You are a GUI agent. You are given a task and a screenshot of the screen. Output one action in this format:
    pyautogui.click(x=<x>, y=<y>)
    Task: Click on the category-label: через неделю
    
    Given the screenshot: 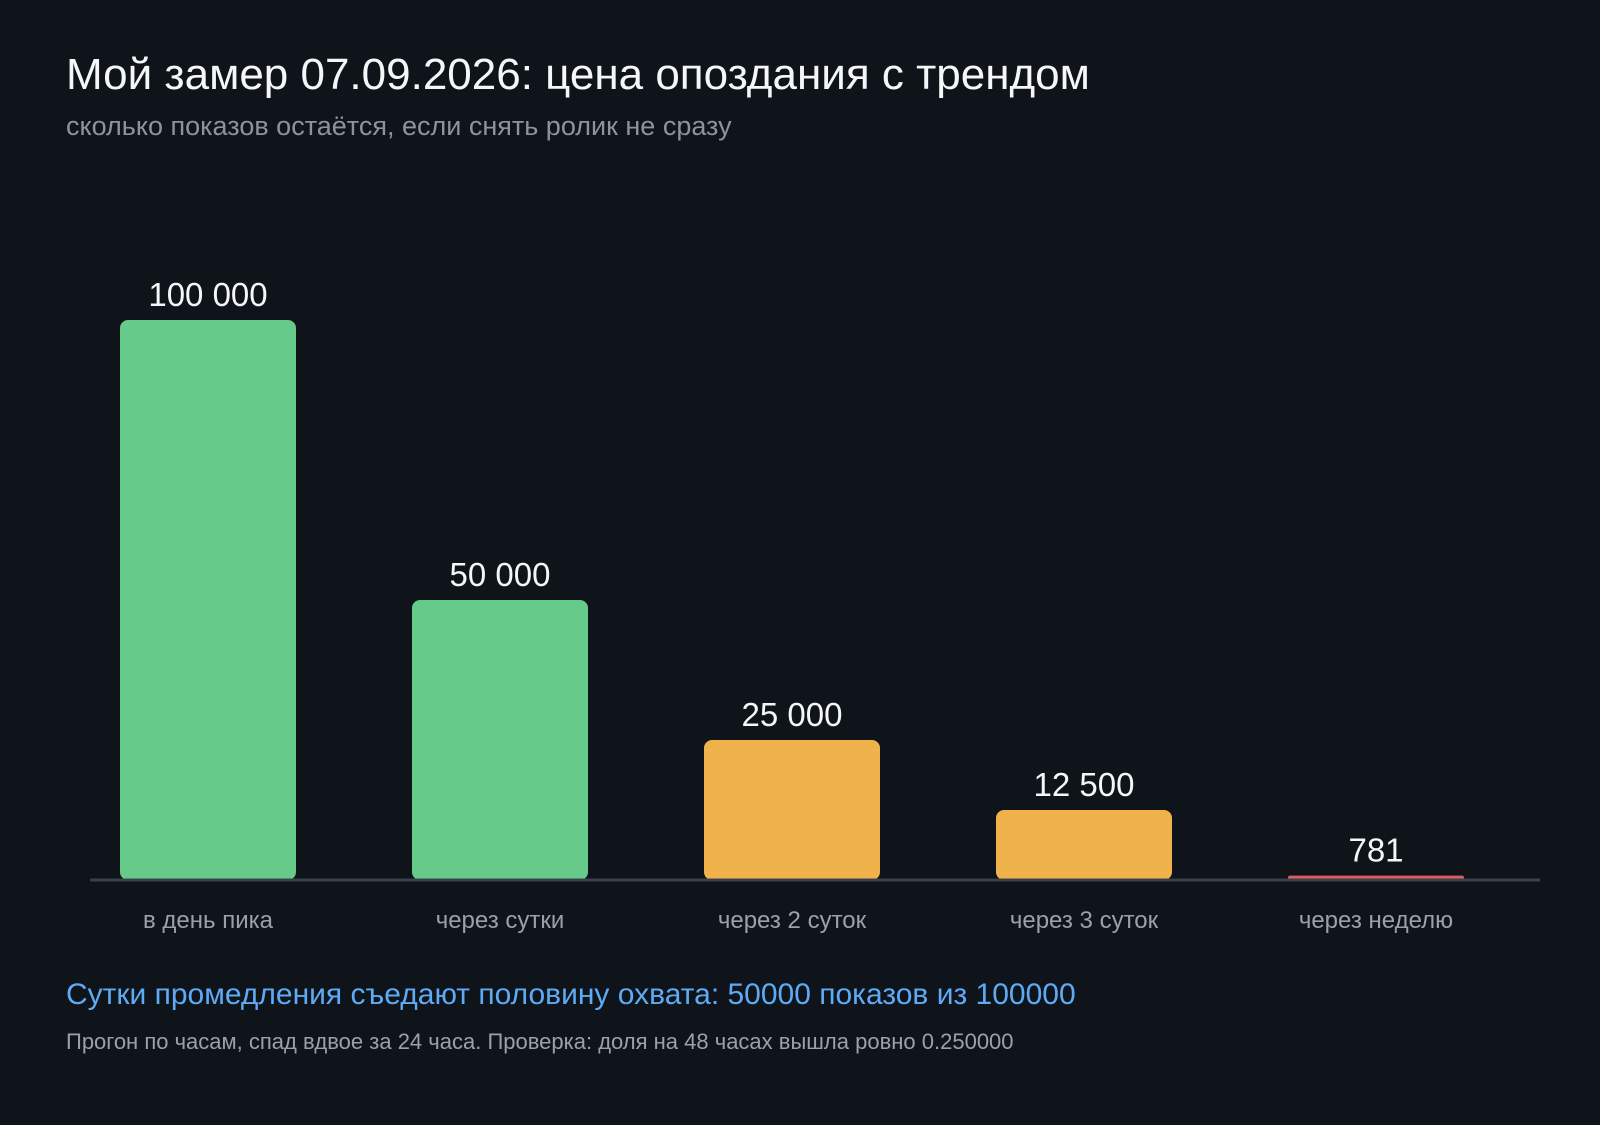 What is the action you would take?
    pyautogui.click(x=1376, y=920)
    